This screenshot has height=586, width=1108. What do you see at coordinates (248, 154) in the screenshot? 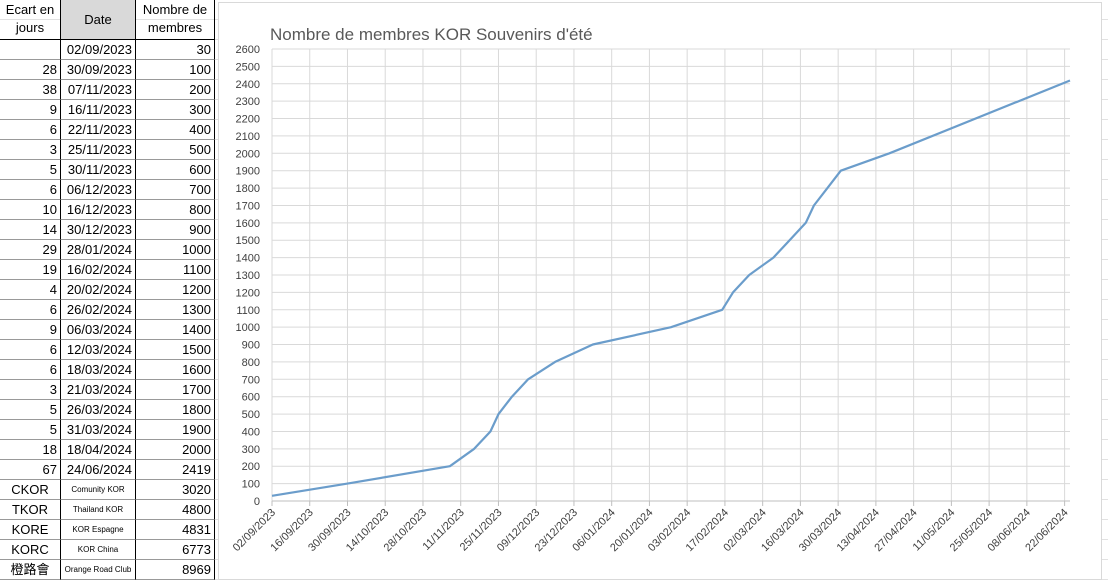
I see `y-tick-label: 2000` at bounding box center [248, 154].